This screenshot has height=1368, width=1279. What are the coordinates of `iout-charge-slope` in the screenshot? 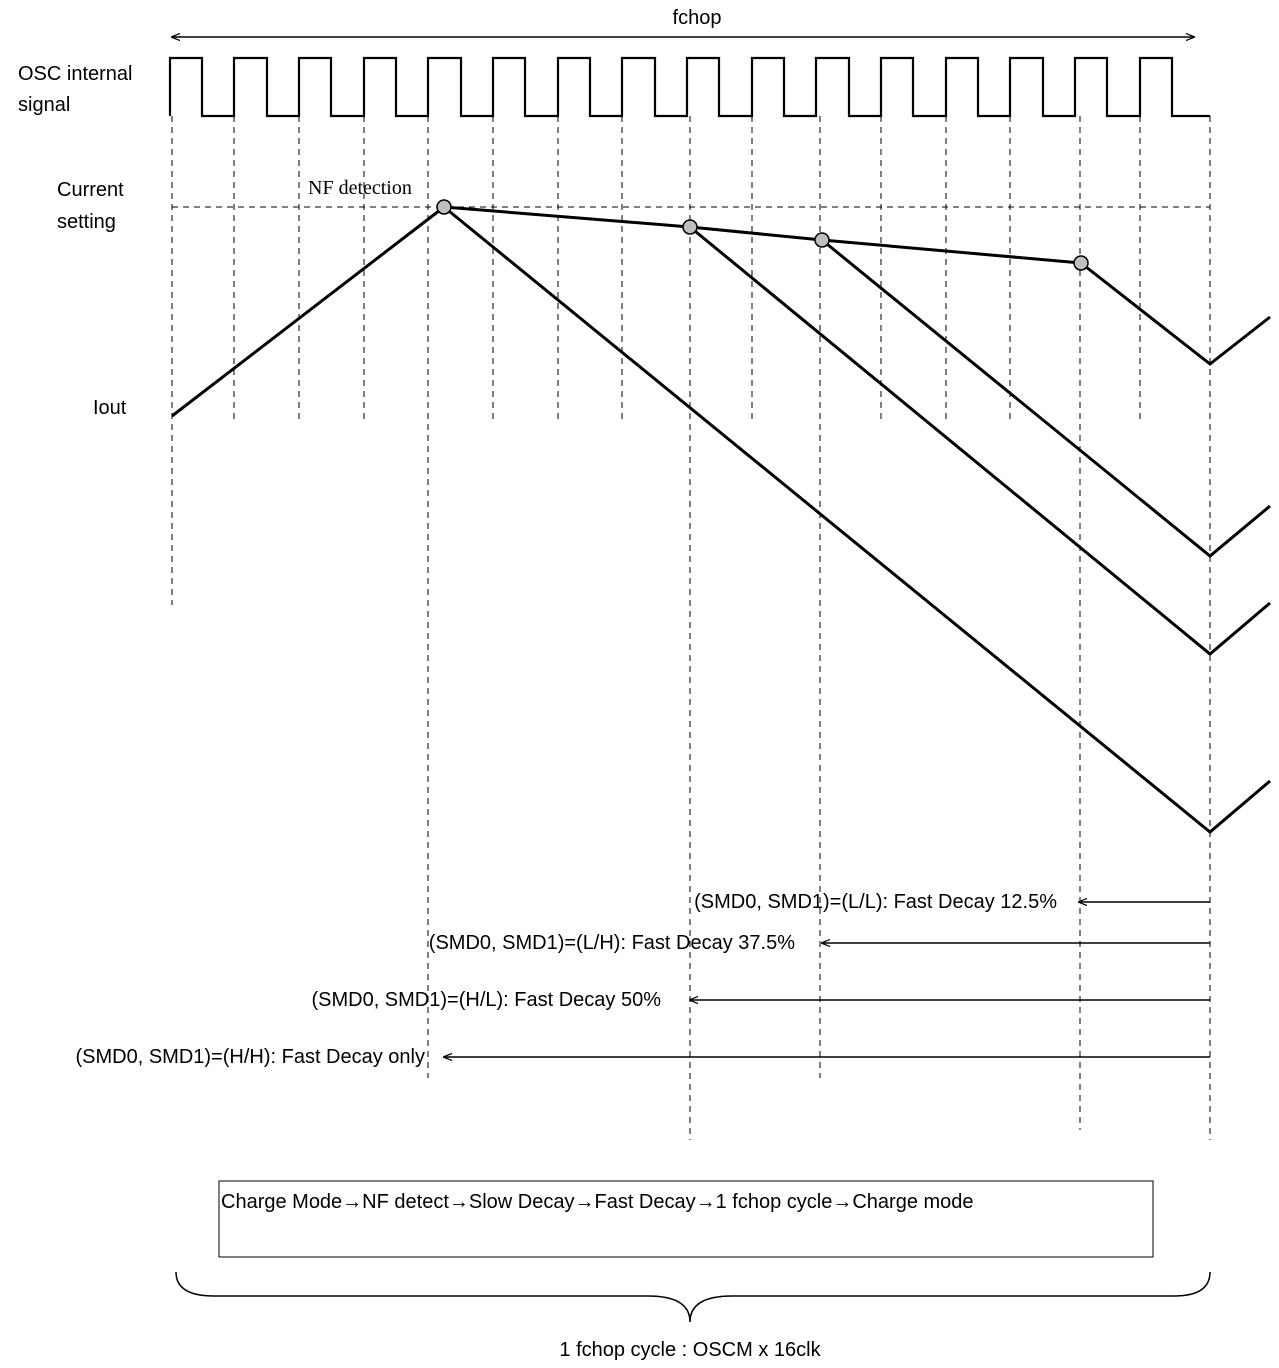 It's located at (308, 311).